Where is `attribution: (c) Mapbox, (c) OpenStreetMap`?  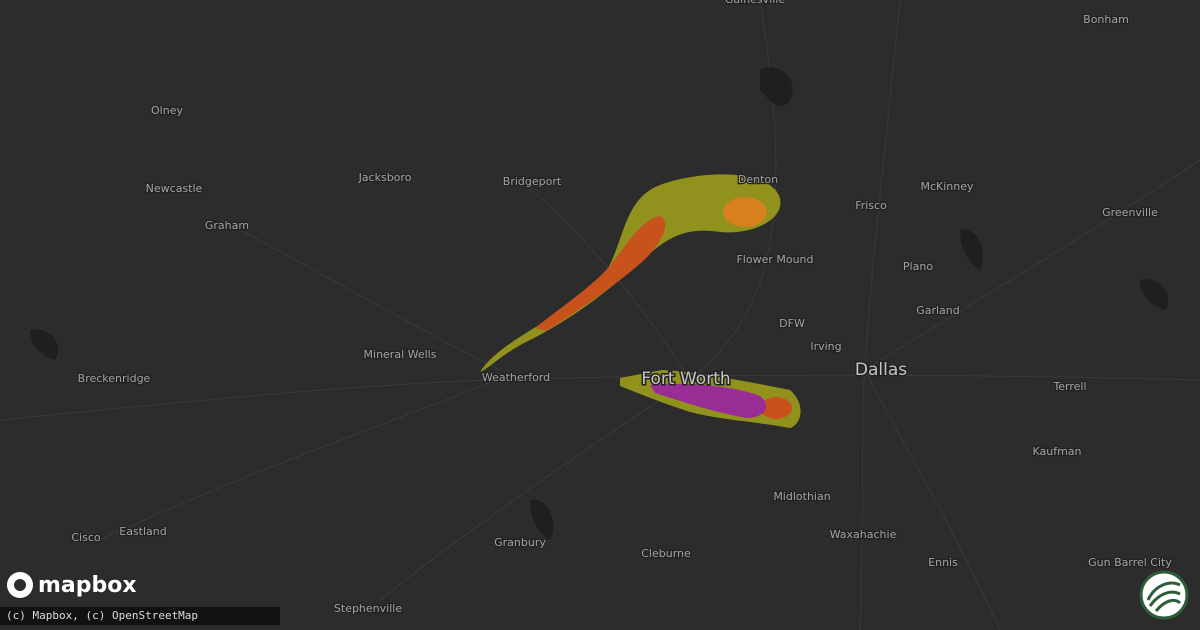 attribution: (c) Mapbox, (c) OpenStreetMap is located at coordinates (102, 615).